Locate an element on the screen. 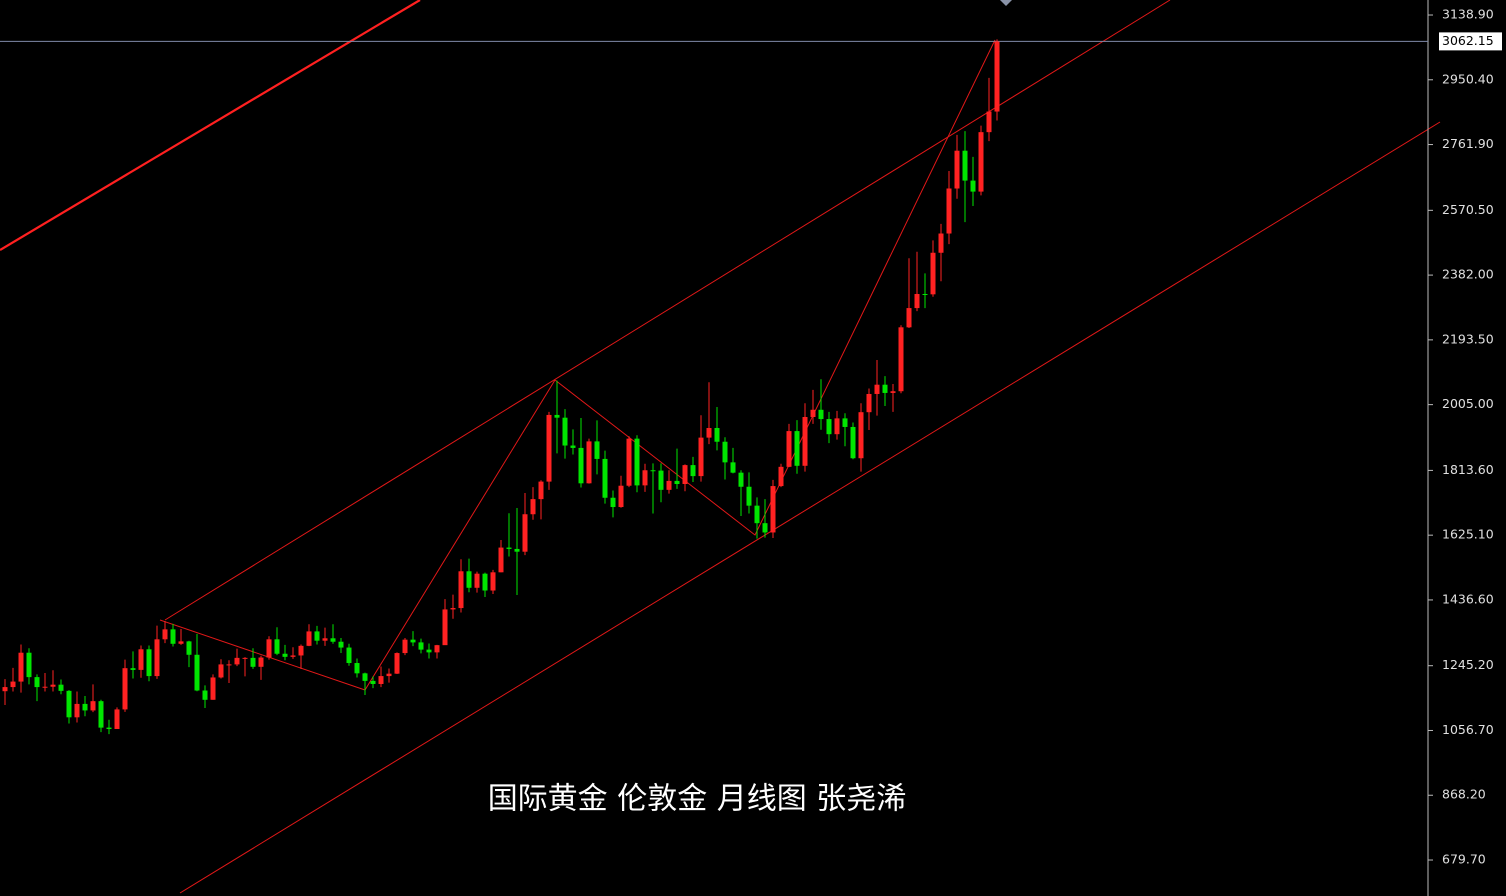  last-price-label: 3062.15 is located at coordinates (1468, 40).